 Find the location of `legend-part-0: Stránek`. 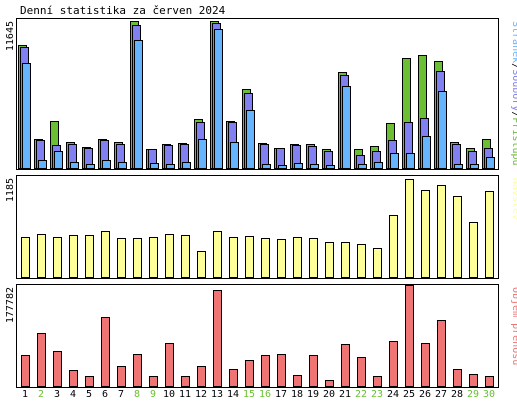

legend-part-0: Stránek is located at coordinates (513, 42).